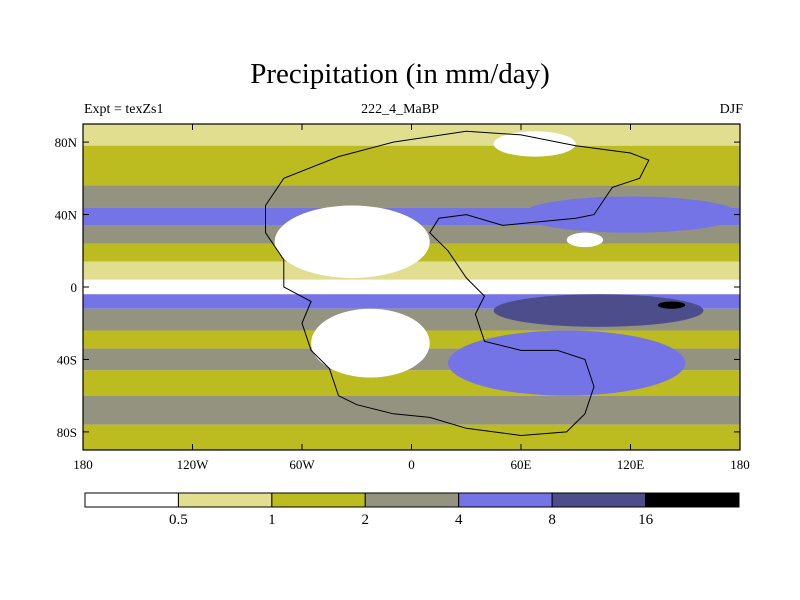 Image resolution: width=800 pixels, height=600 pixels. I want to click on lat-tick-label: 40S, so click(67, 359).